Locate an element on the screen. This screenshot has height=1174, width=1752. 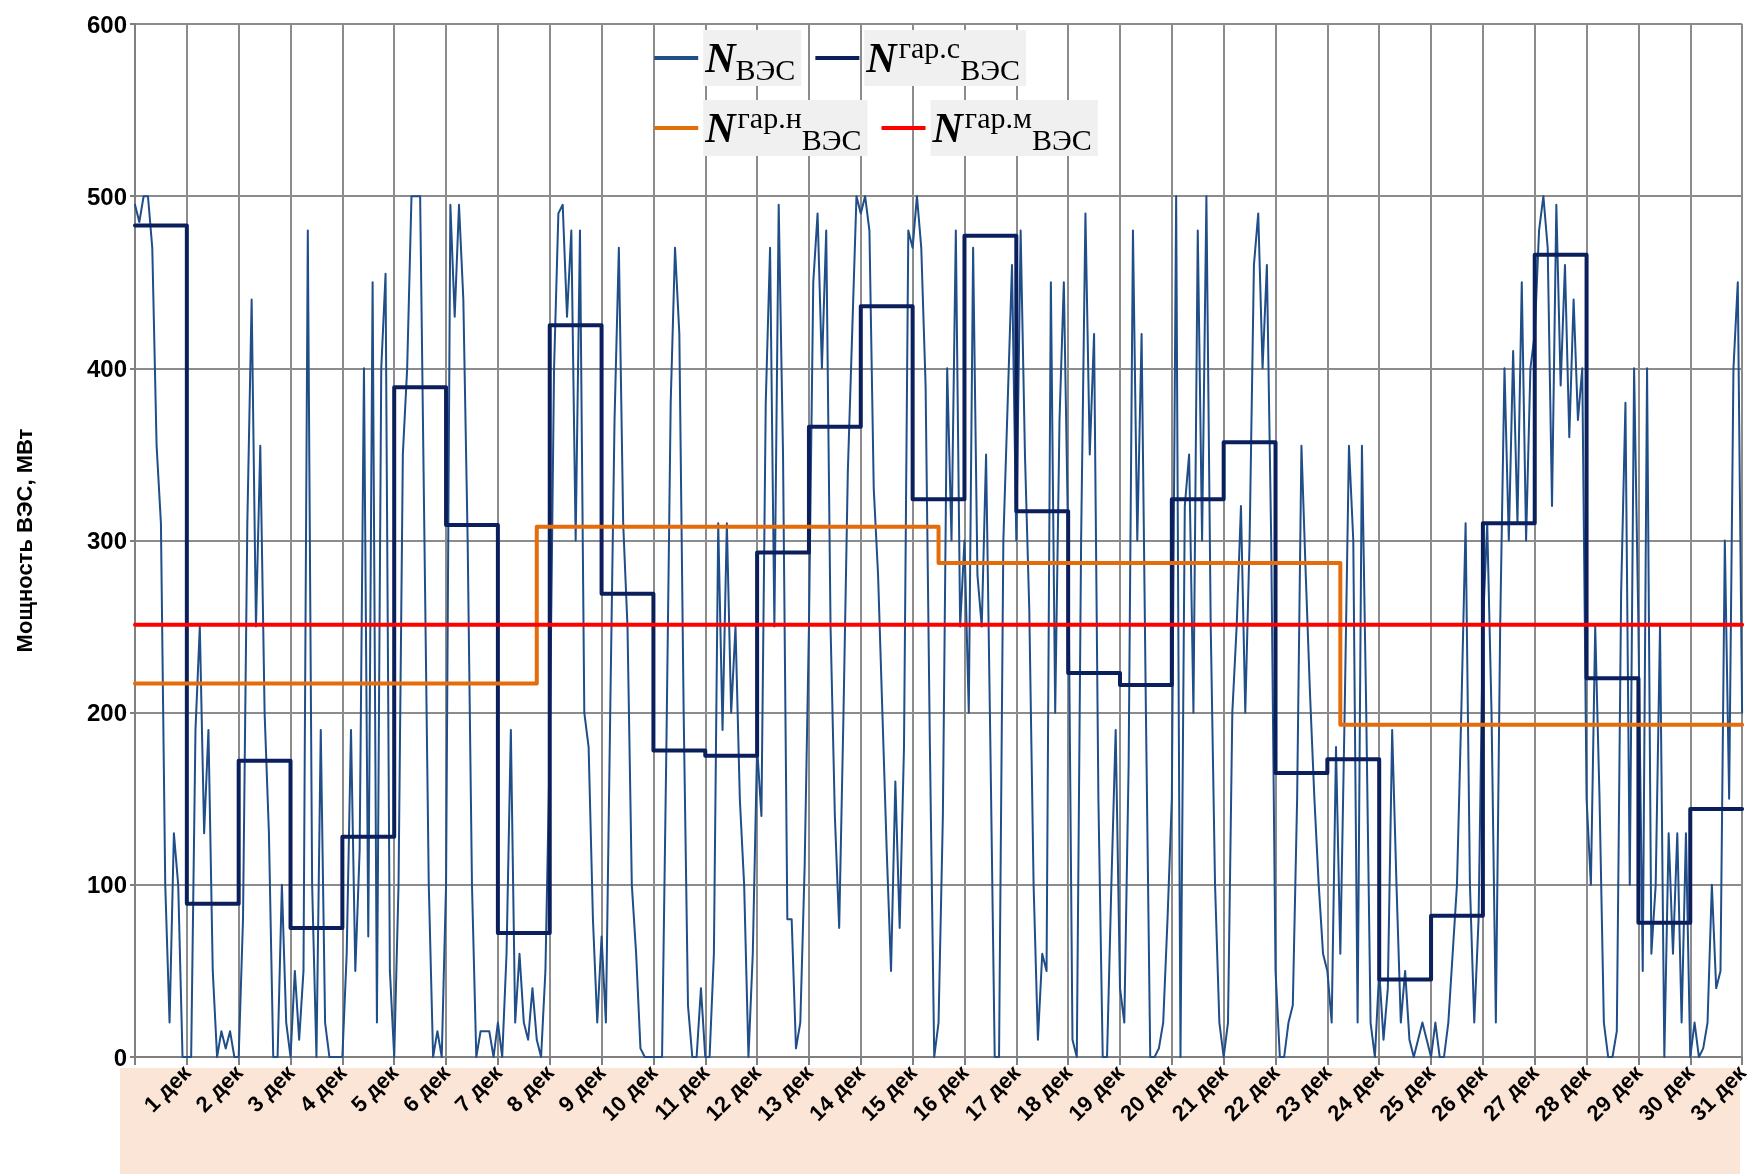
y-axis-title: Мощность ВЭС, МВт is located at coordinates (24, 540).